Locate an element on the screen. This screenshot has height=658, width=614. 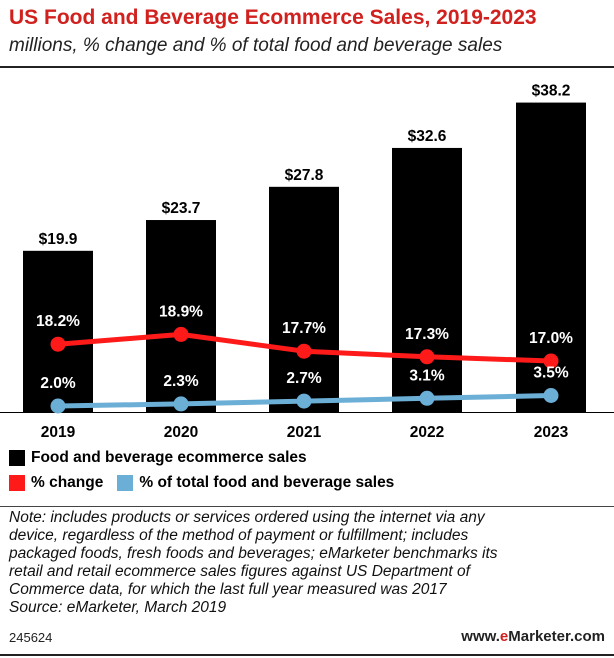
x-tick-label: 2019 is located at coordinates (58, 432).